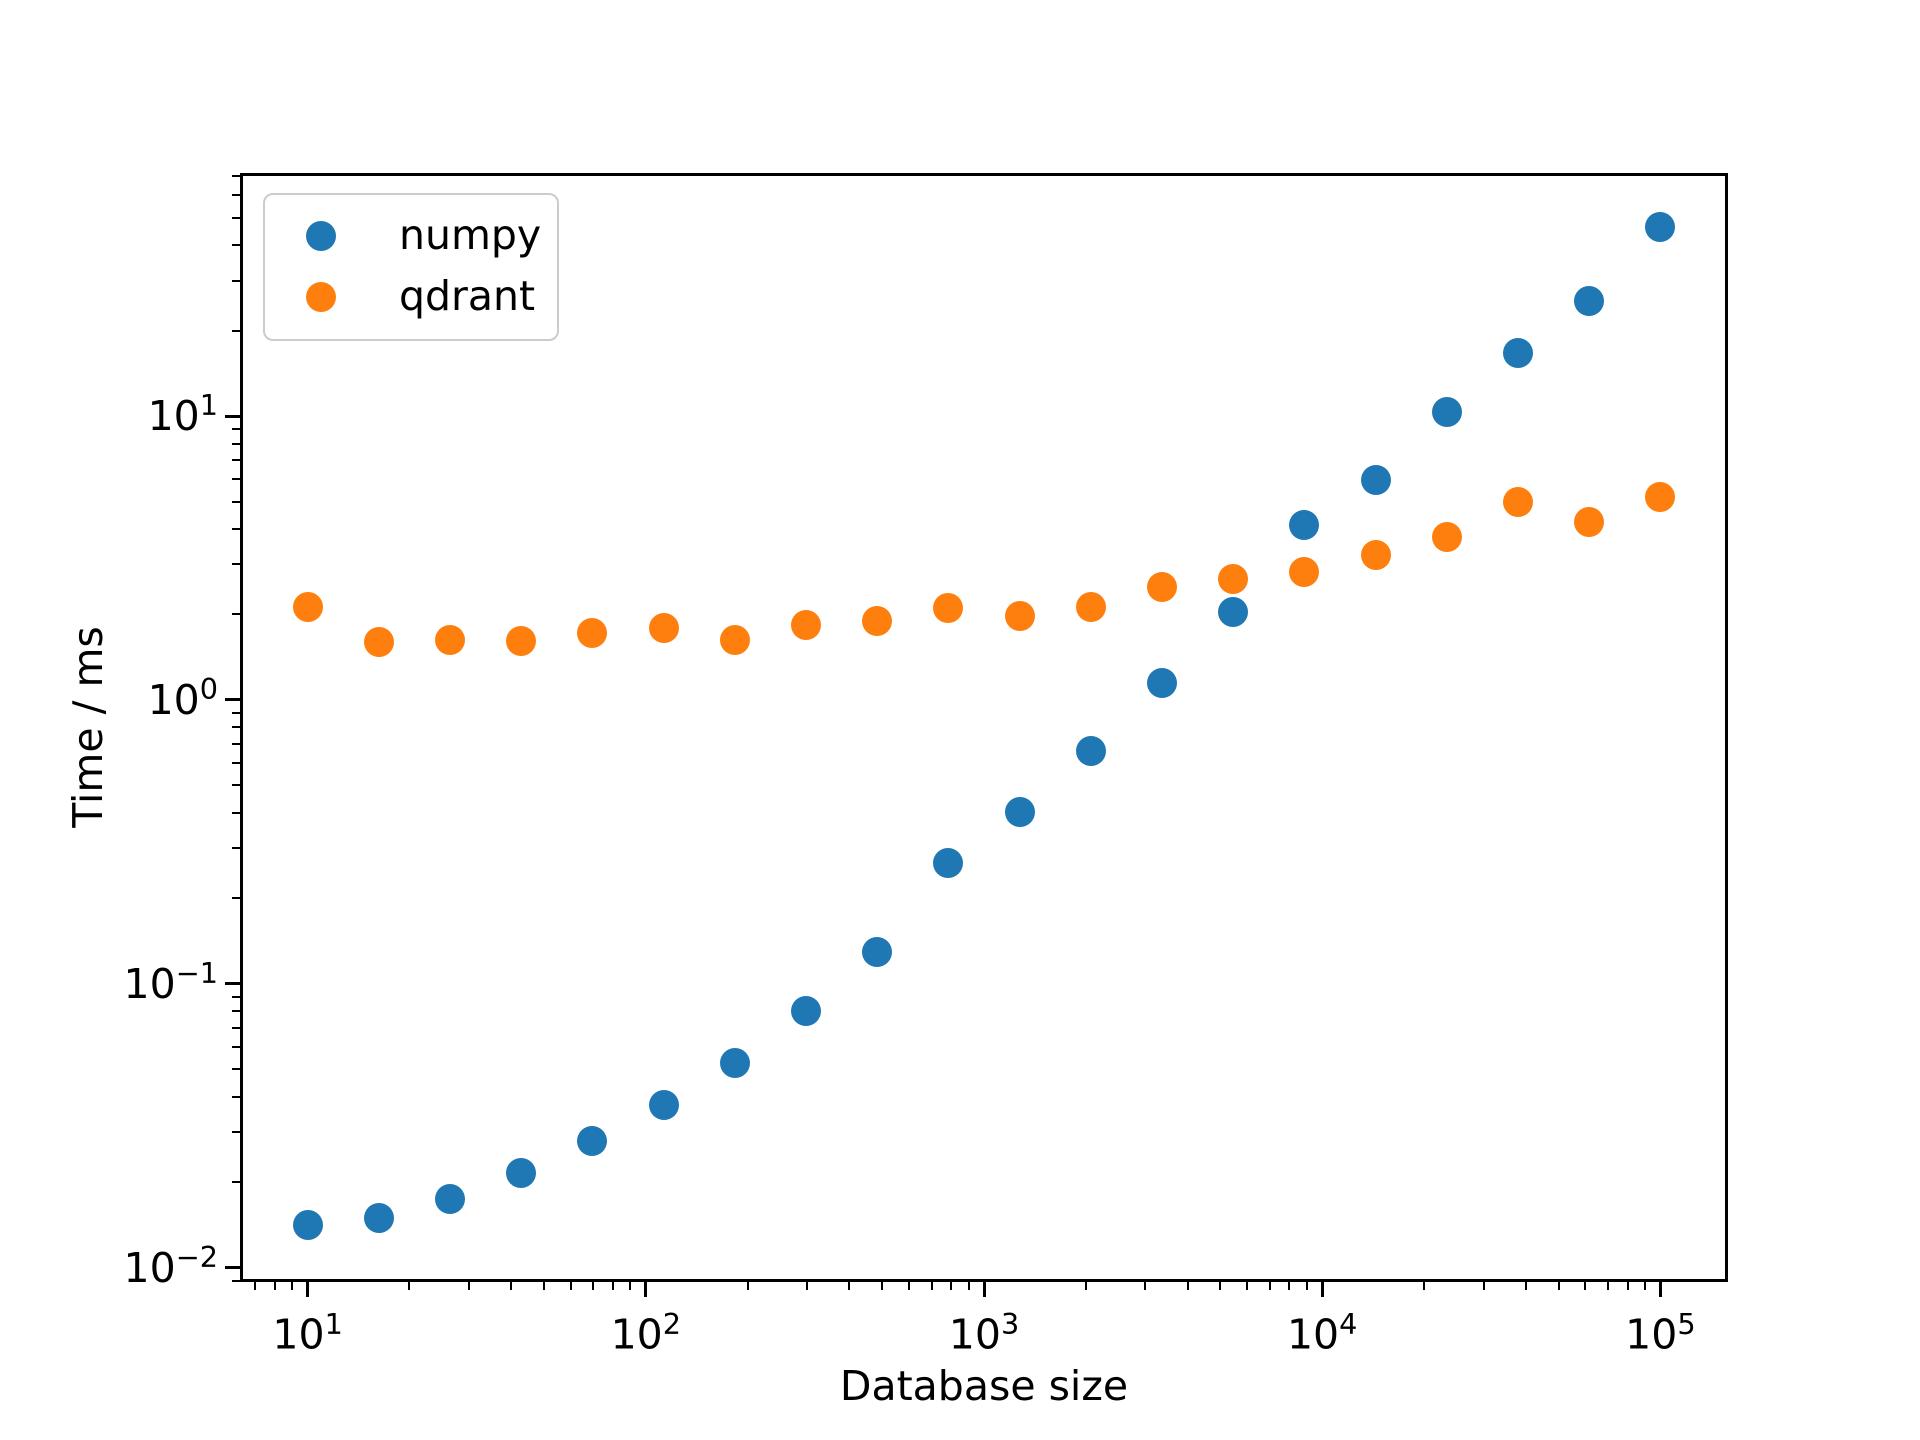 Image resolution: width=1920 pixels, height=1440 pixels. I want to click on x-tick-label: 104, so click(1322, 1333).